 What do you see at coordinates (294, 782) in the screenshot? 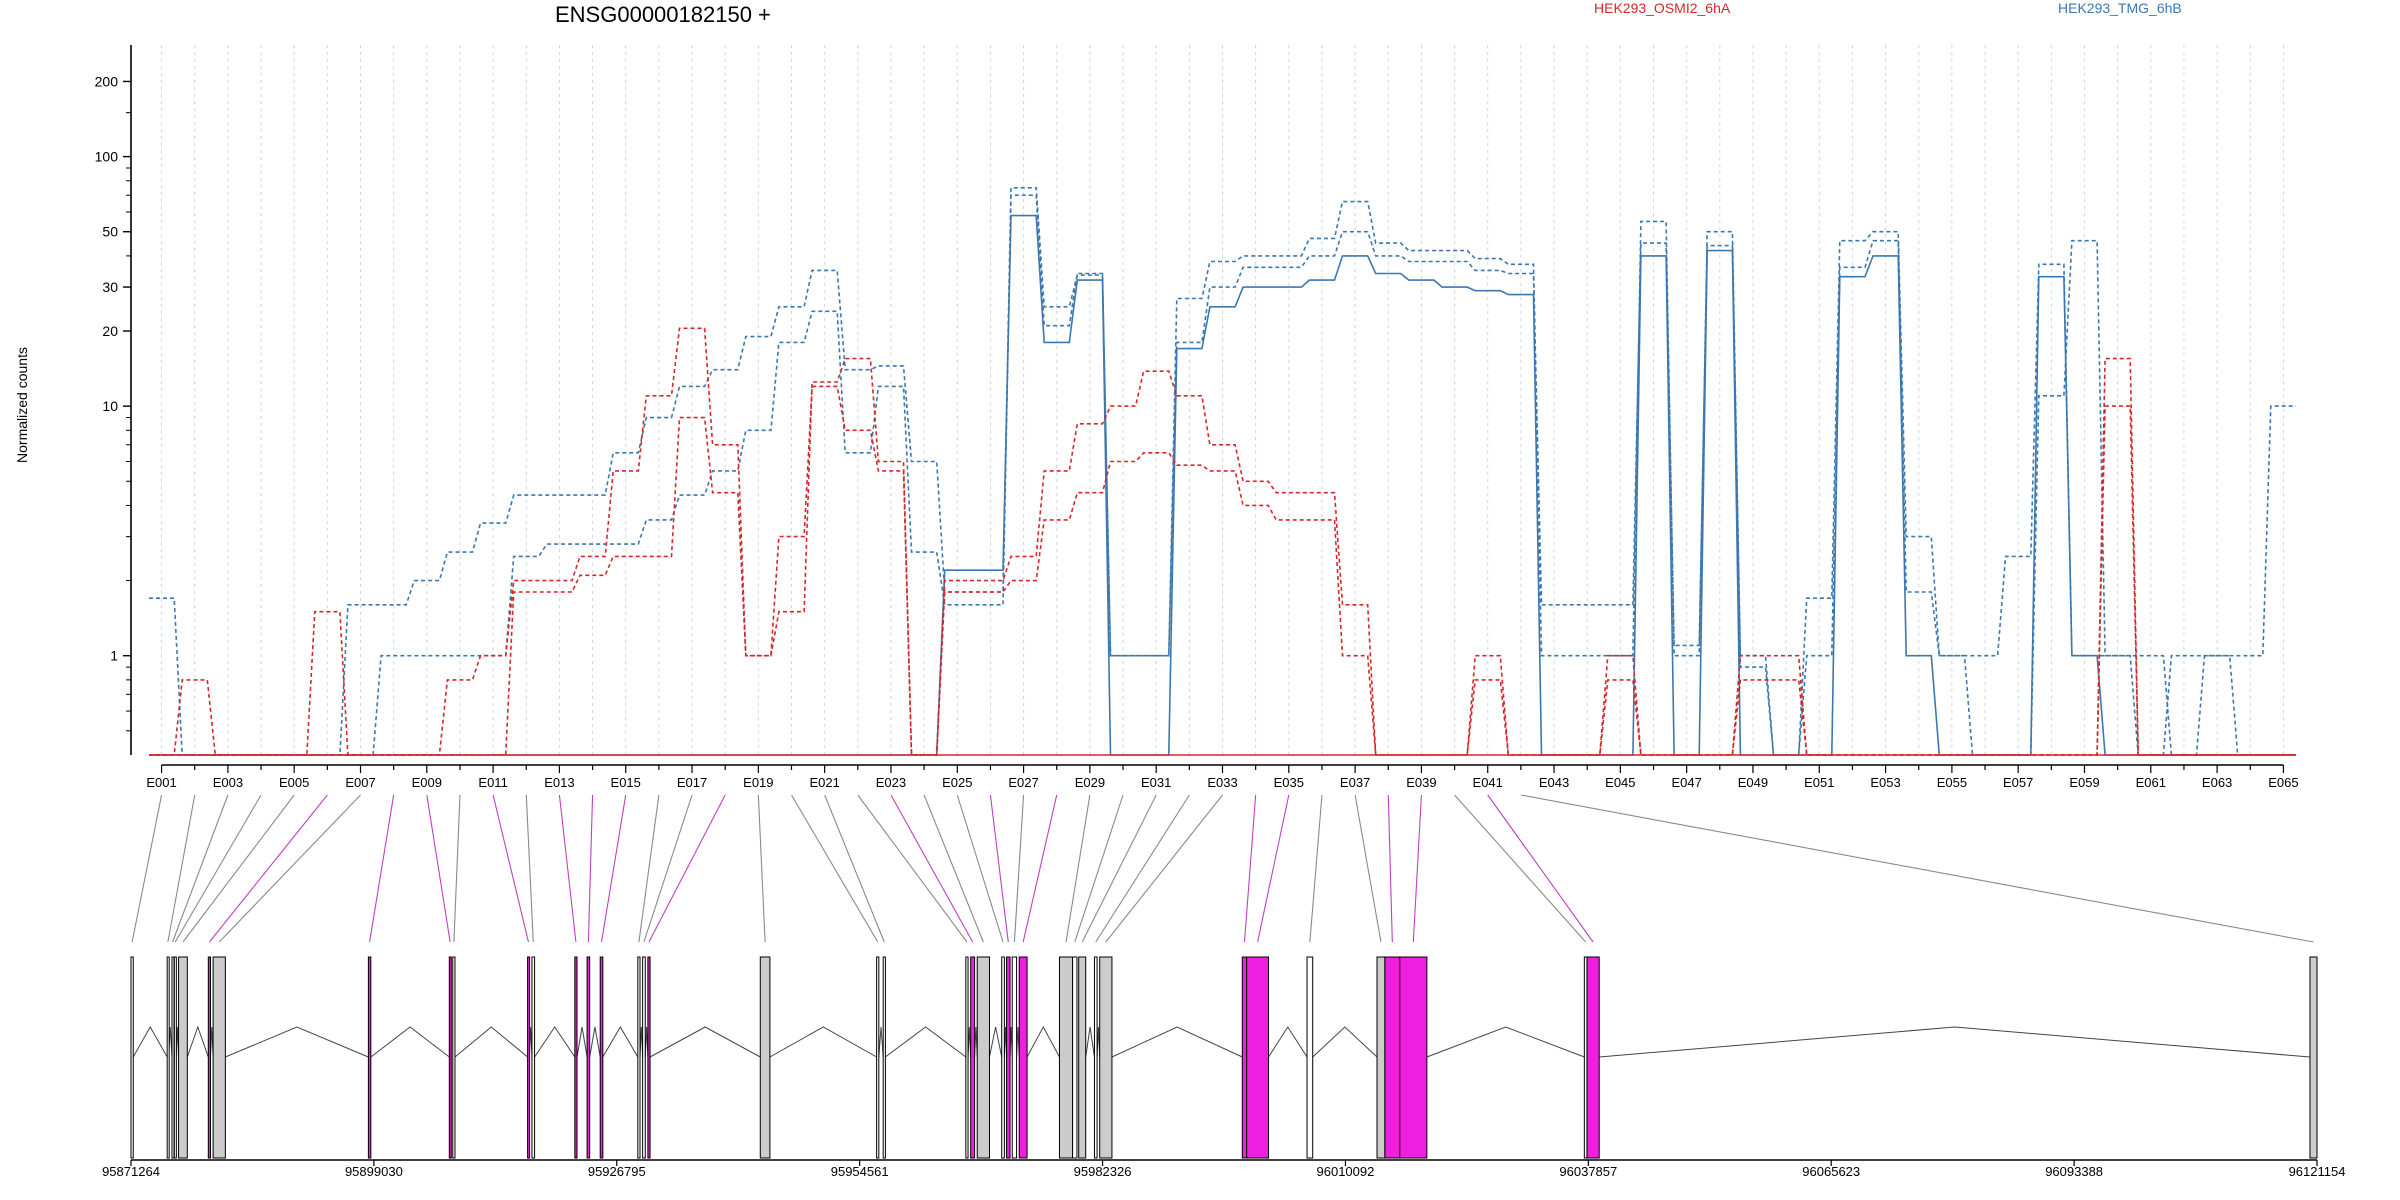
I see `x-tick-label: E005` at bounding box center [294, 782].